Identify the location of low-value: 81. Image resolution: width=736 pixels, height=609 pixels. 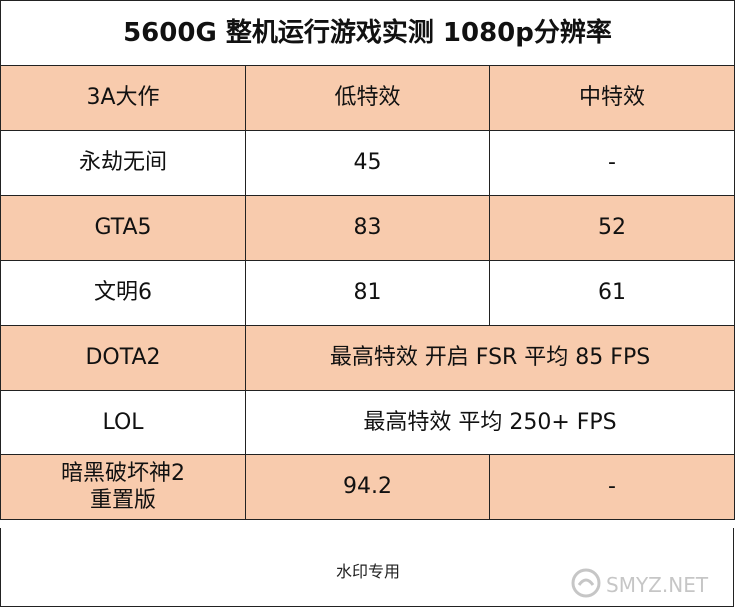
(367, 293).